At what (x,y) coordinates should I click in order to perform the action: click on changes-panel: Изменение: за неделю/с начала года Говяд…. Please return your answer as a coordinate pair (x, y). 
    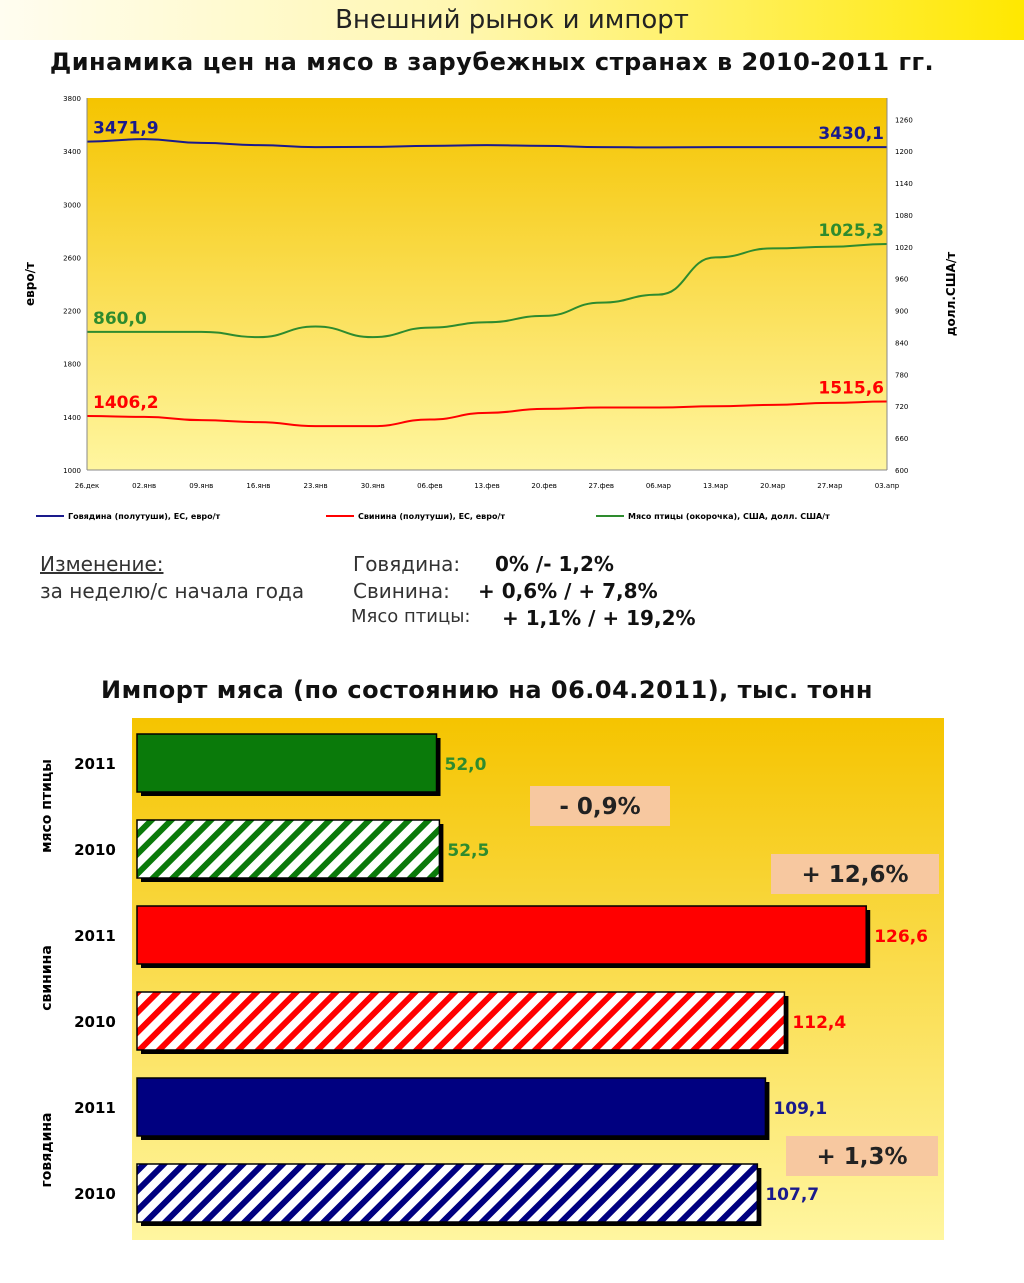
    Looking at the image, I should click on (490, 593).